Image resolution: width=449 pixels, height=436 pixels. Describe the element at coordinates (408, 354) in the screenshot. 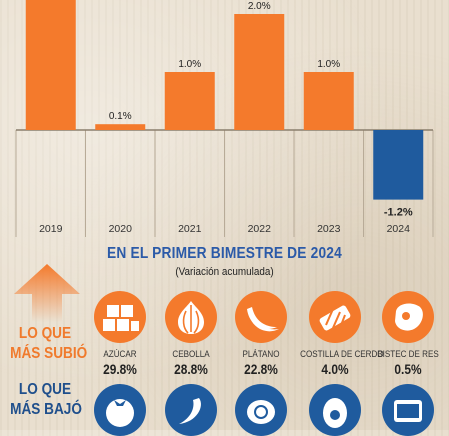

I see `item-name: BISTEC DE RES` at that location.